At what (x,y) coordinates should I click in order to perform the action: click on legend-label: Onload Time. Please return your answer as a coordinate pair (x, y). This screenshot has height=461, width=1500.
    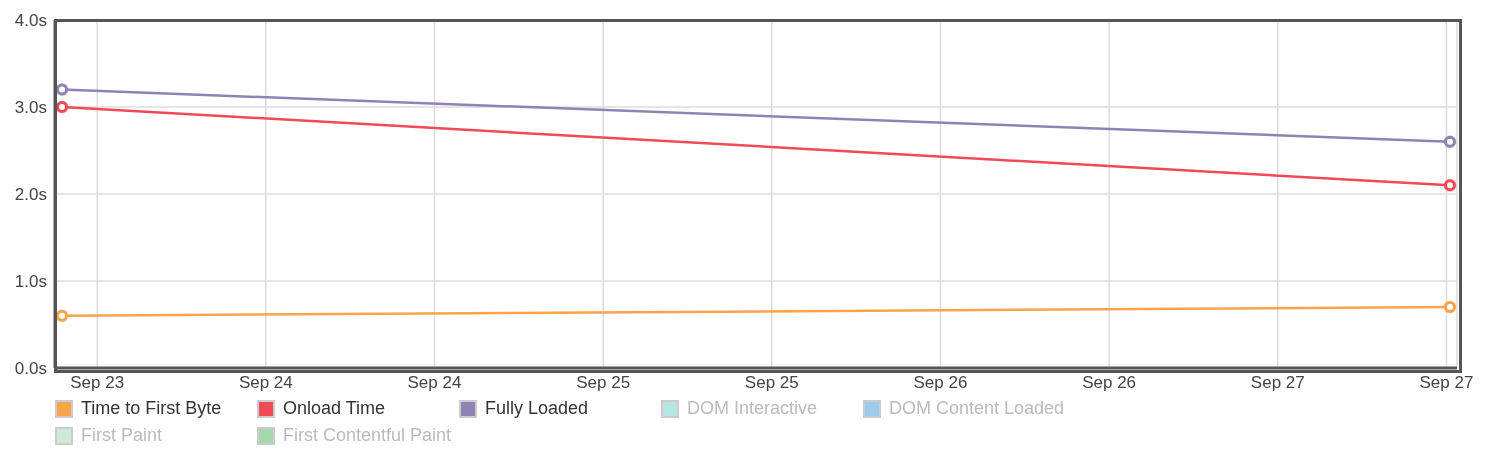
    Looking at the image, I should click on (334, 408).